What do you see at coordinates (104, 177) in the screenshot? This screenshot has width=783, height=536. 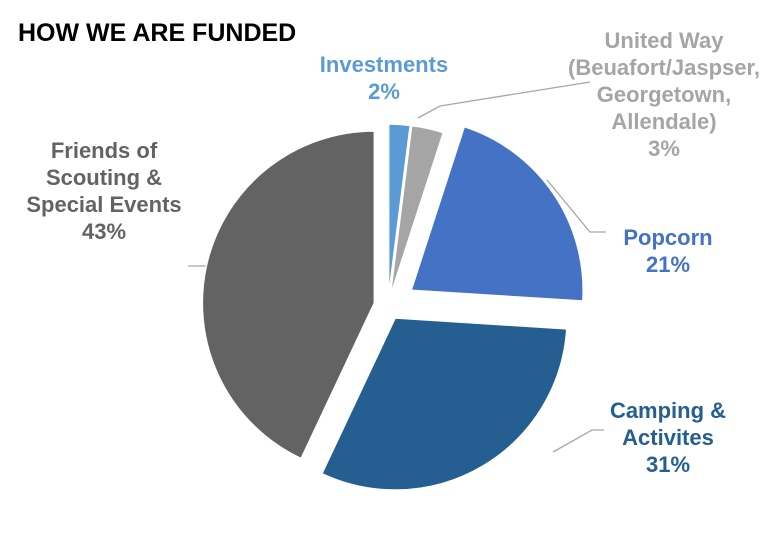 I see `slice-name-line: Scouting &` at bounding box center [104, 177].